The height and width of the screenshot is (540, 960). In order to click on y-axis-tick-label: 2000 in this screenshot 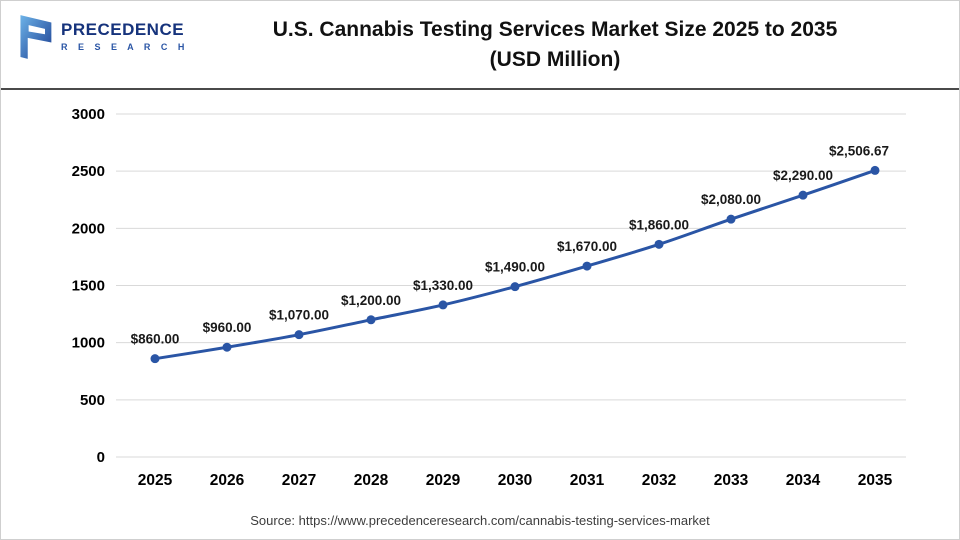, I will do `click(88, 228)`.